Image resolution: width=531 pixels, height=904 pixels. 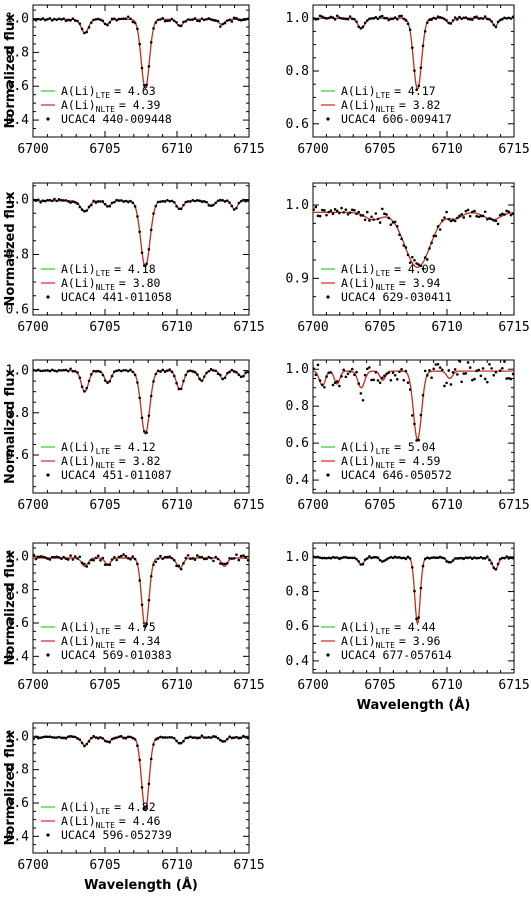 I want to click on lte-synthetic-line, so click(x=413, y=405).